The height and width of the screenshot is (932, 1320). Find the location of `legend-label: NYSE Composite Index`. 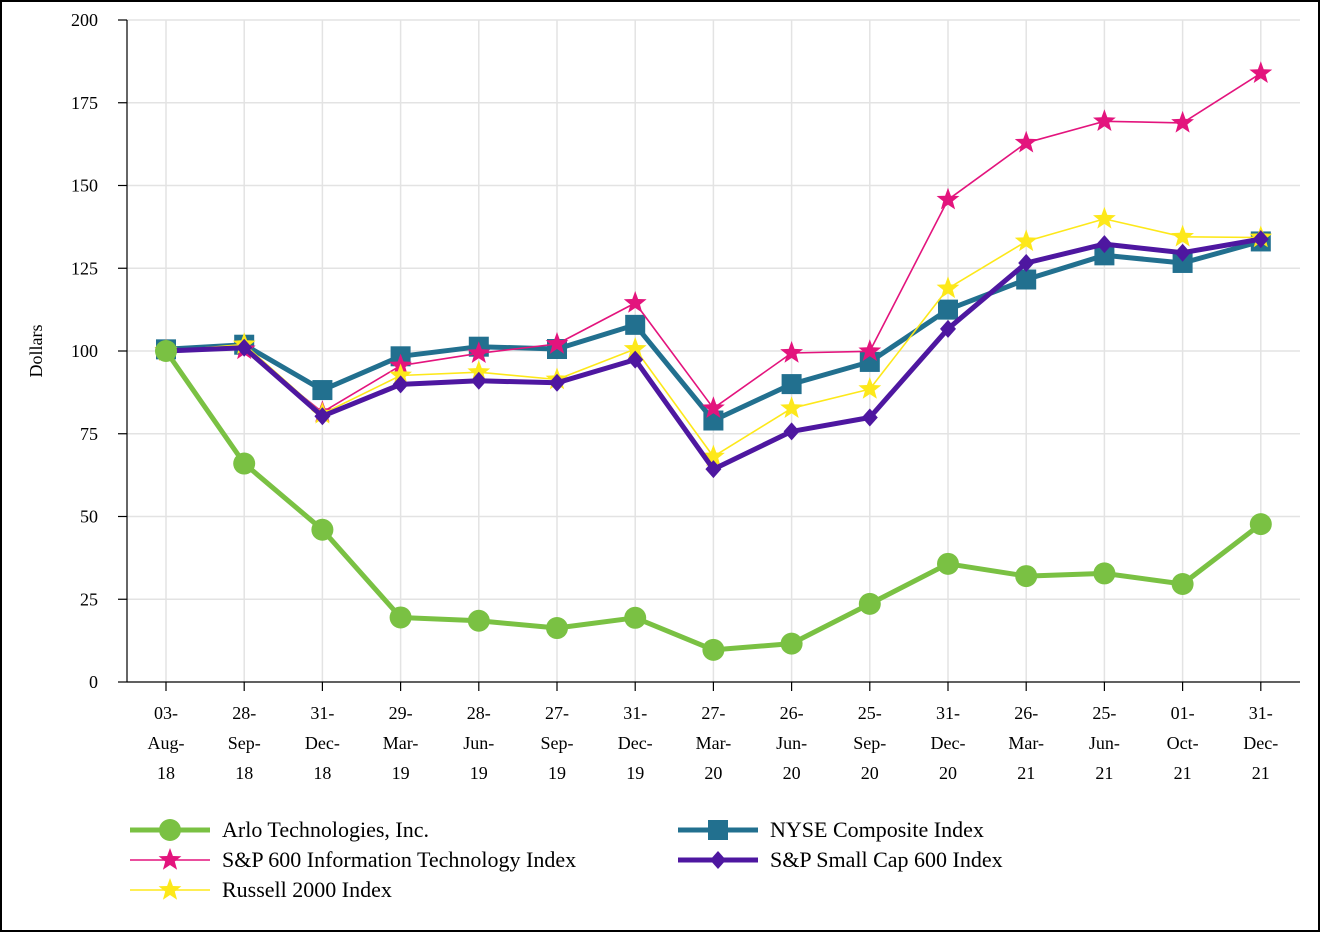

legend-label: NYSE Composite Index is located at coordinates (877, 829).